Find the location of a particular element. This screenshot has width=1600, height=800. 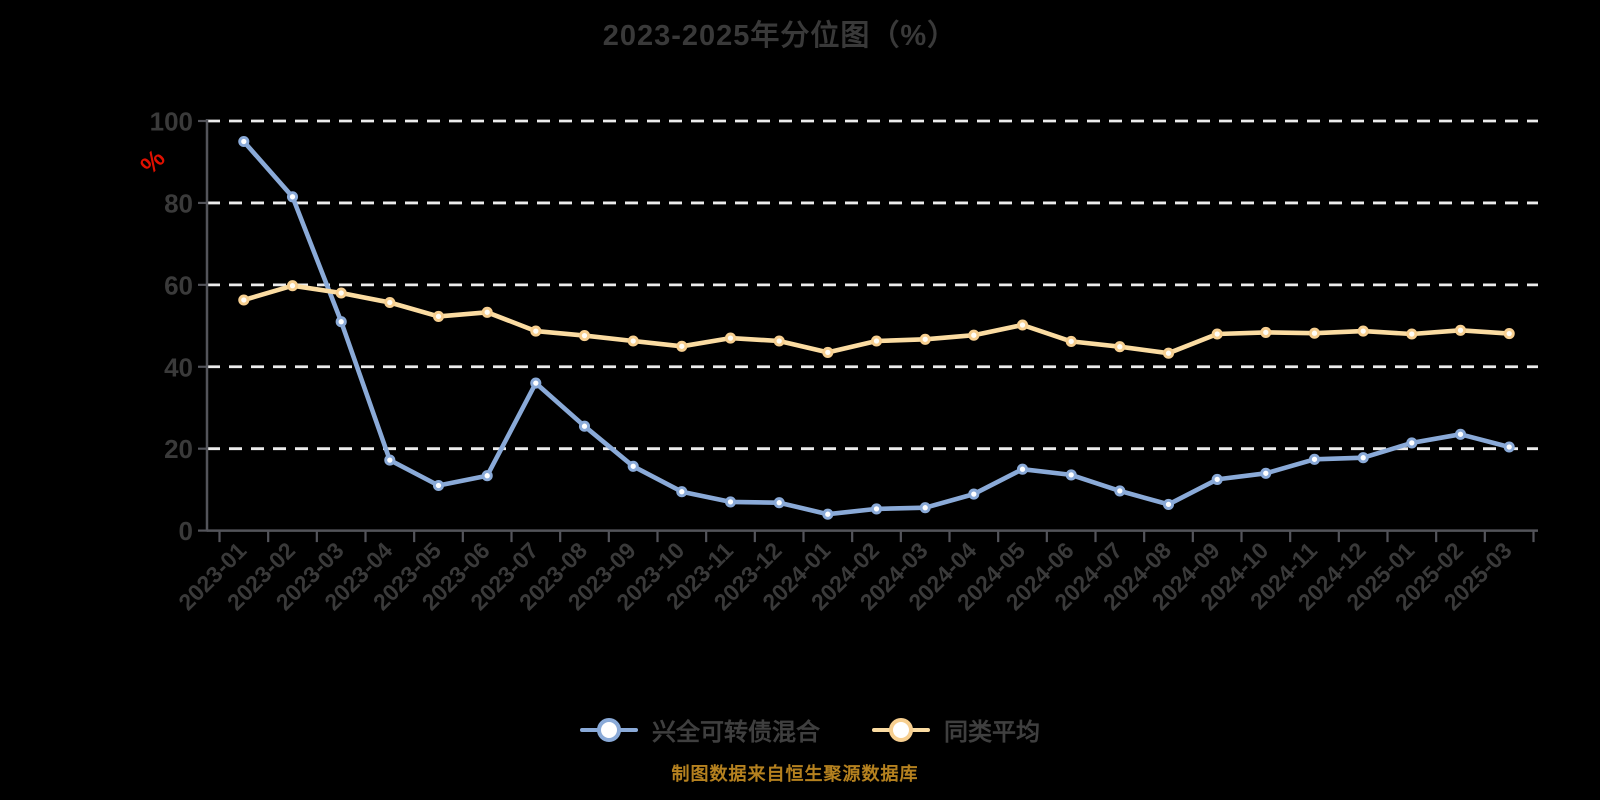

legend-item-category-average: 同类平均 is located at coordinates (956, 729).